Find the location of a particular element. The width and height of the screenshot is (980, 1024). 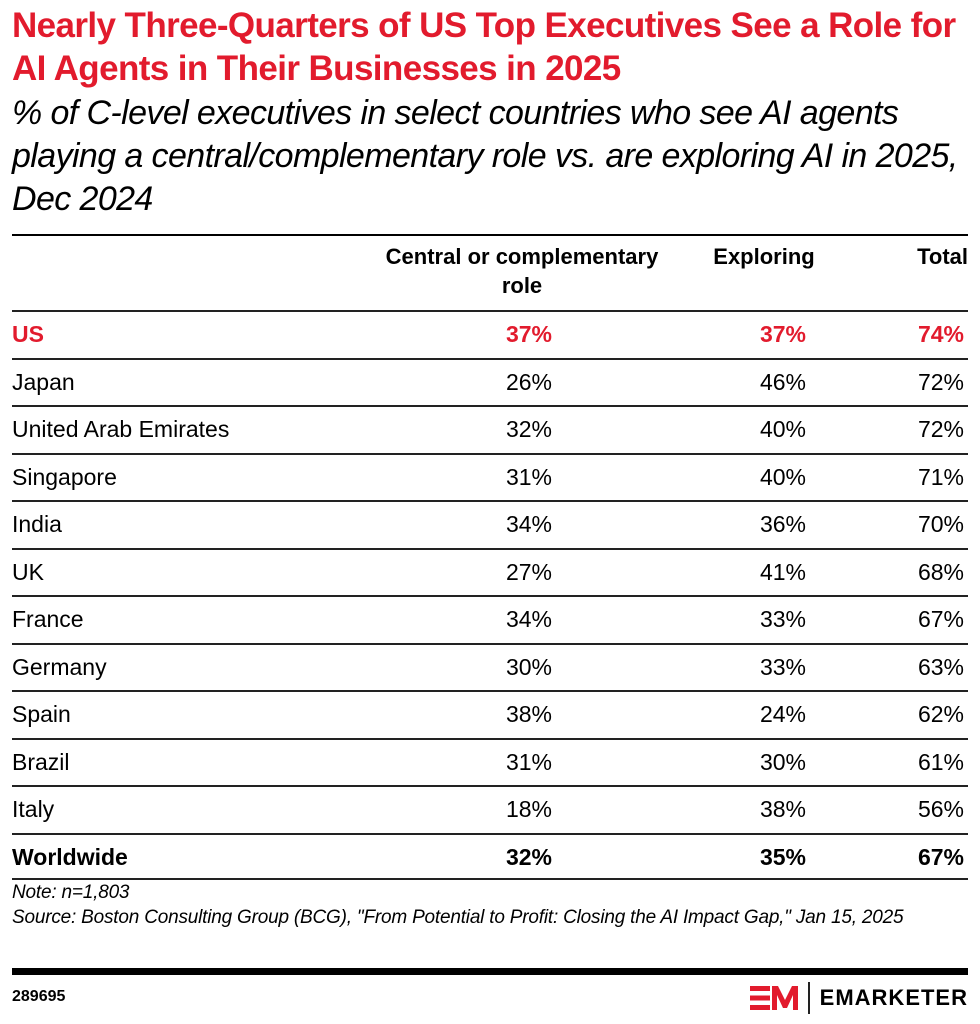

cell-total: 62% is located at coordinates (940, 714).